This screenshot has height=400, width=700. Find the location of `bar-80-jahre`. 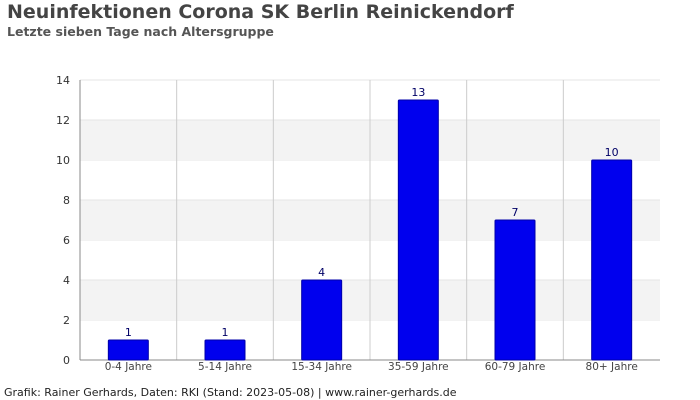

bar-80-jahre is located at coordinates (612, 260).